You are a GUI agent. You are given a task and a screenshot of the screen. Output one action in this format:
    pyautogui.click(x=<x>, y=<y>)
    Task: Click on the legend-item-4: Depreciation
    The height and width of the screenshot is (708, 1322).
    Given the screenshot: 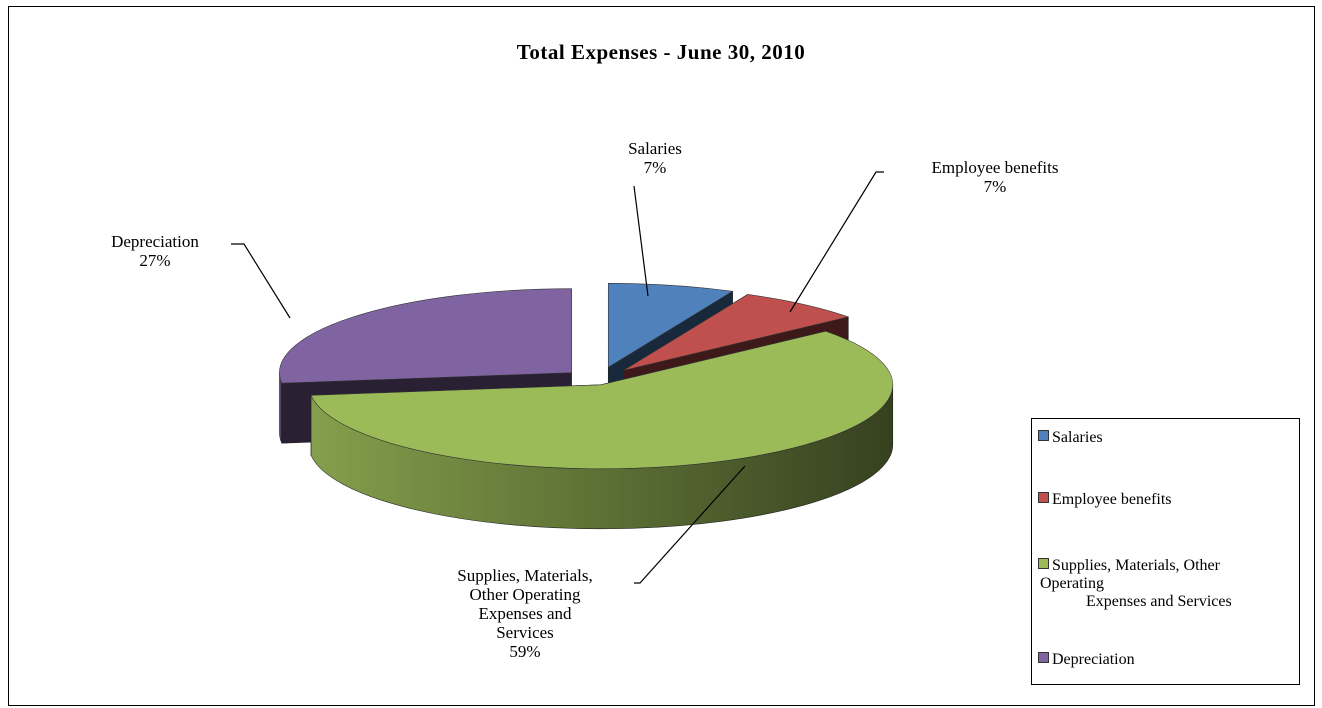 What is the action you would take?
    pyautogui.click(x=1086, y=660)
    